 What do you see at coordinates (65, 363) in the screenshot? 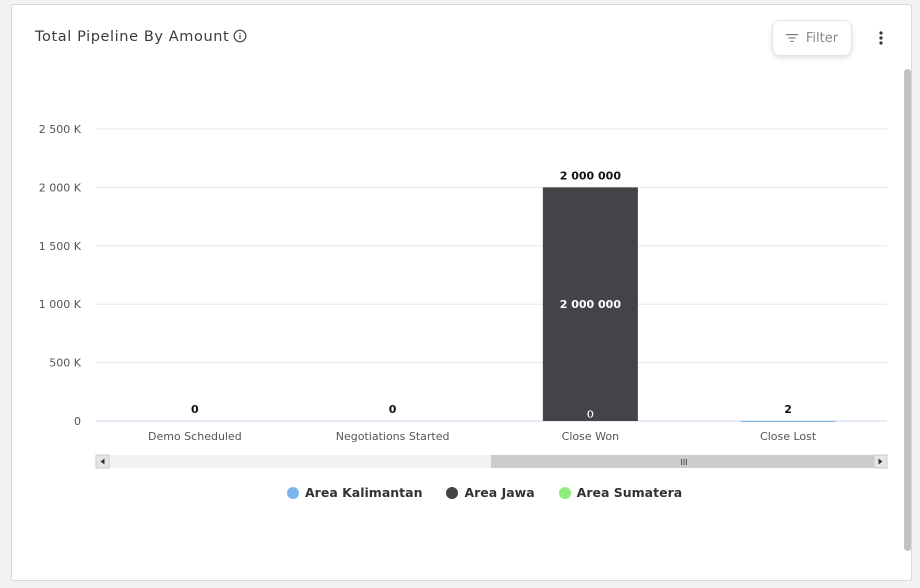
I see `y-tick-label: 500 K` at bounding box center [65, 363].